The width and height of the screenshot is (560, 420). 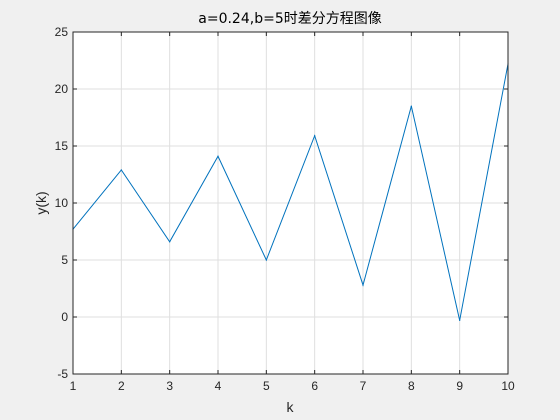 I want to click on y-tick-label: 0, so click(x=64, y=317).